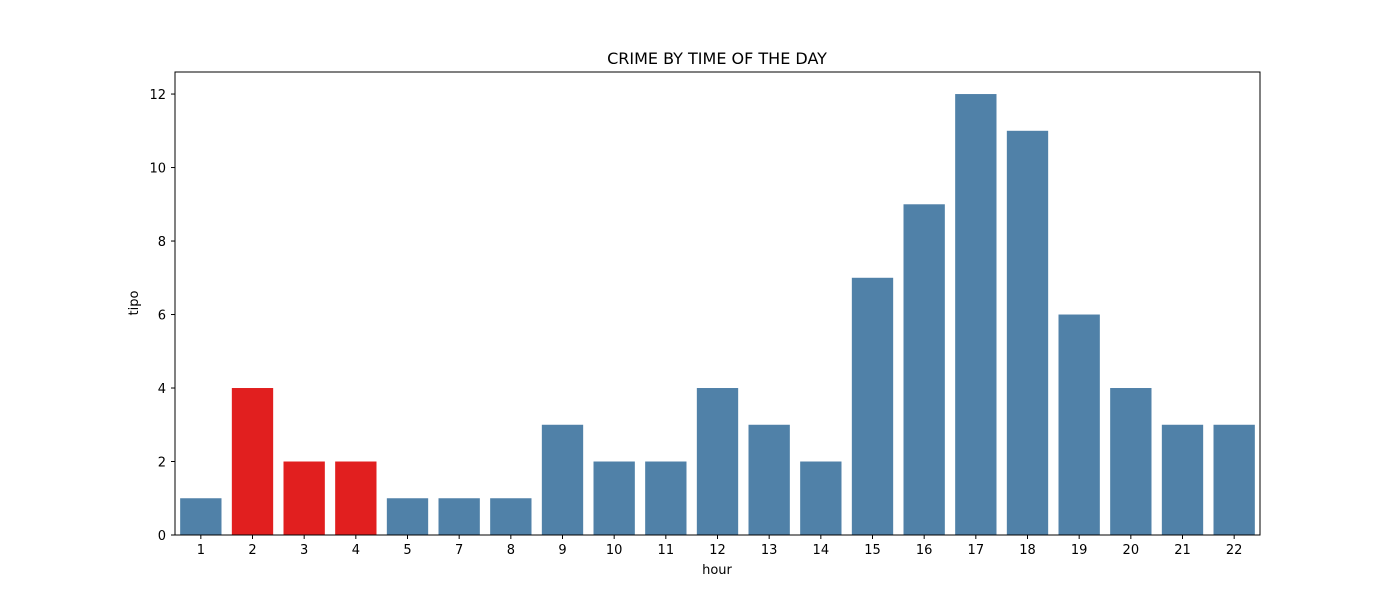 The image size is (1400, 600). What do you see at coordinates (666, 550) in the screenshot?
I see `x-tick-label: 11` at bounding box center [666, 550].